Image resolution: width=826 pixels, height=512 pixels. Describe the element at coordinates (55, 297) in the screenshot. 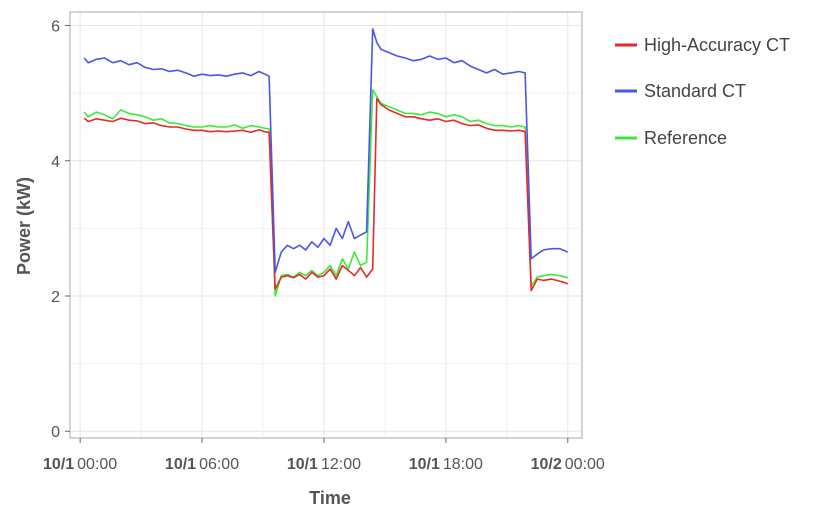

I see `y-tick-label: 2` at that location.